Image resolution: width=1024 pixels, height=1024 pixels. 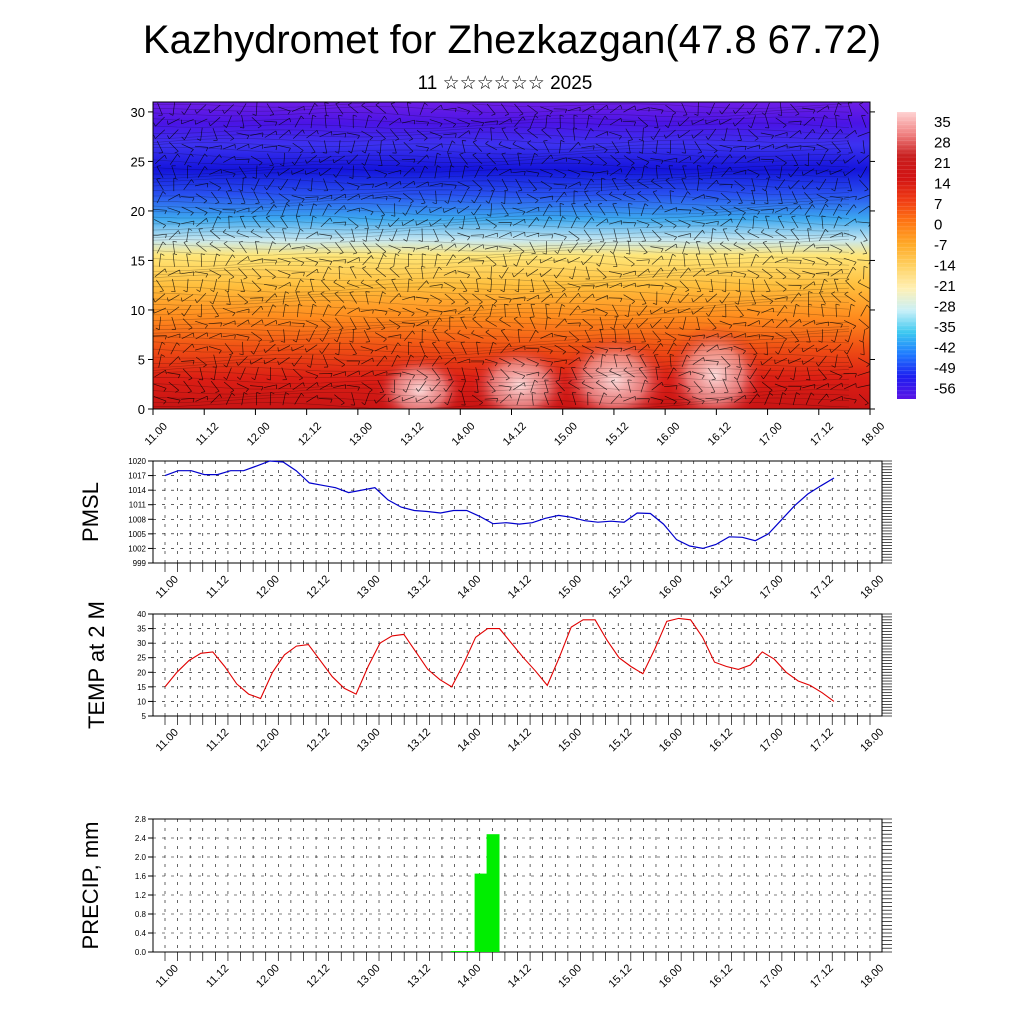 I want to click on y-tick-label: 30, so click(x=141, y=643).